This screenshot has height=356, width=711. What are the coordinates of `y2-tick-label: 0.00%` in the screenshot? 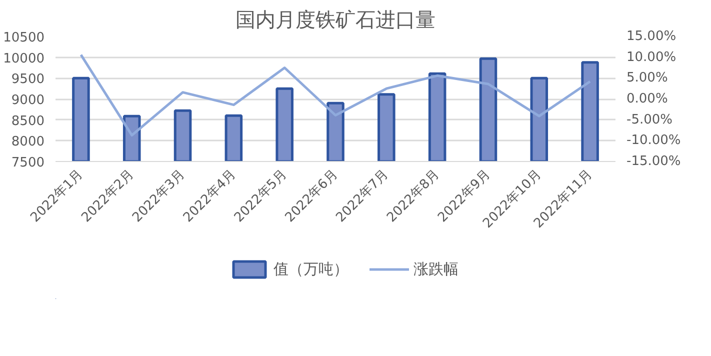 It's located at (647, 99).